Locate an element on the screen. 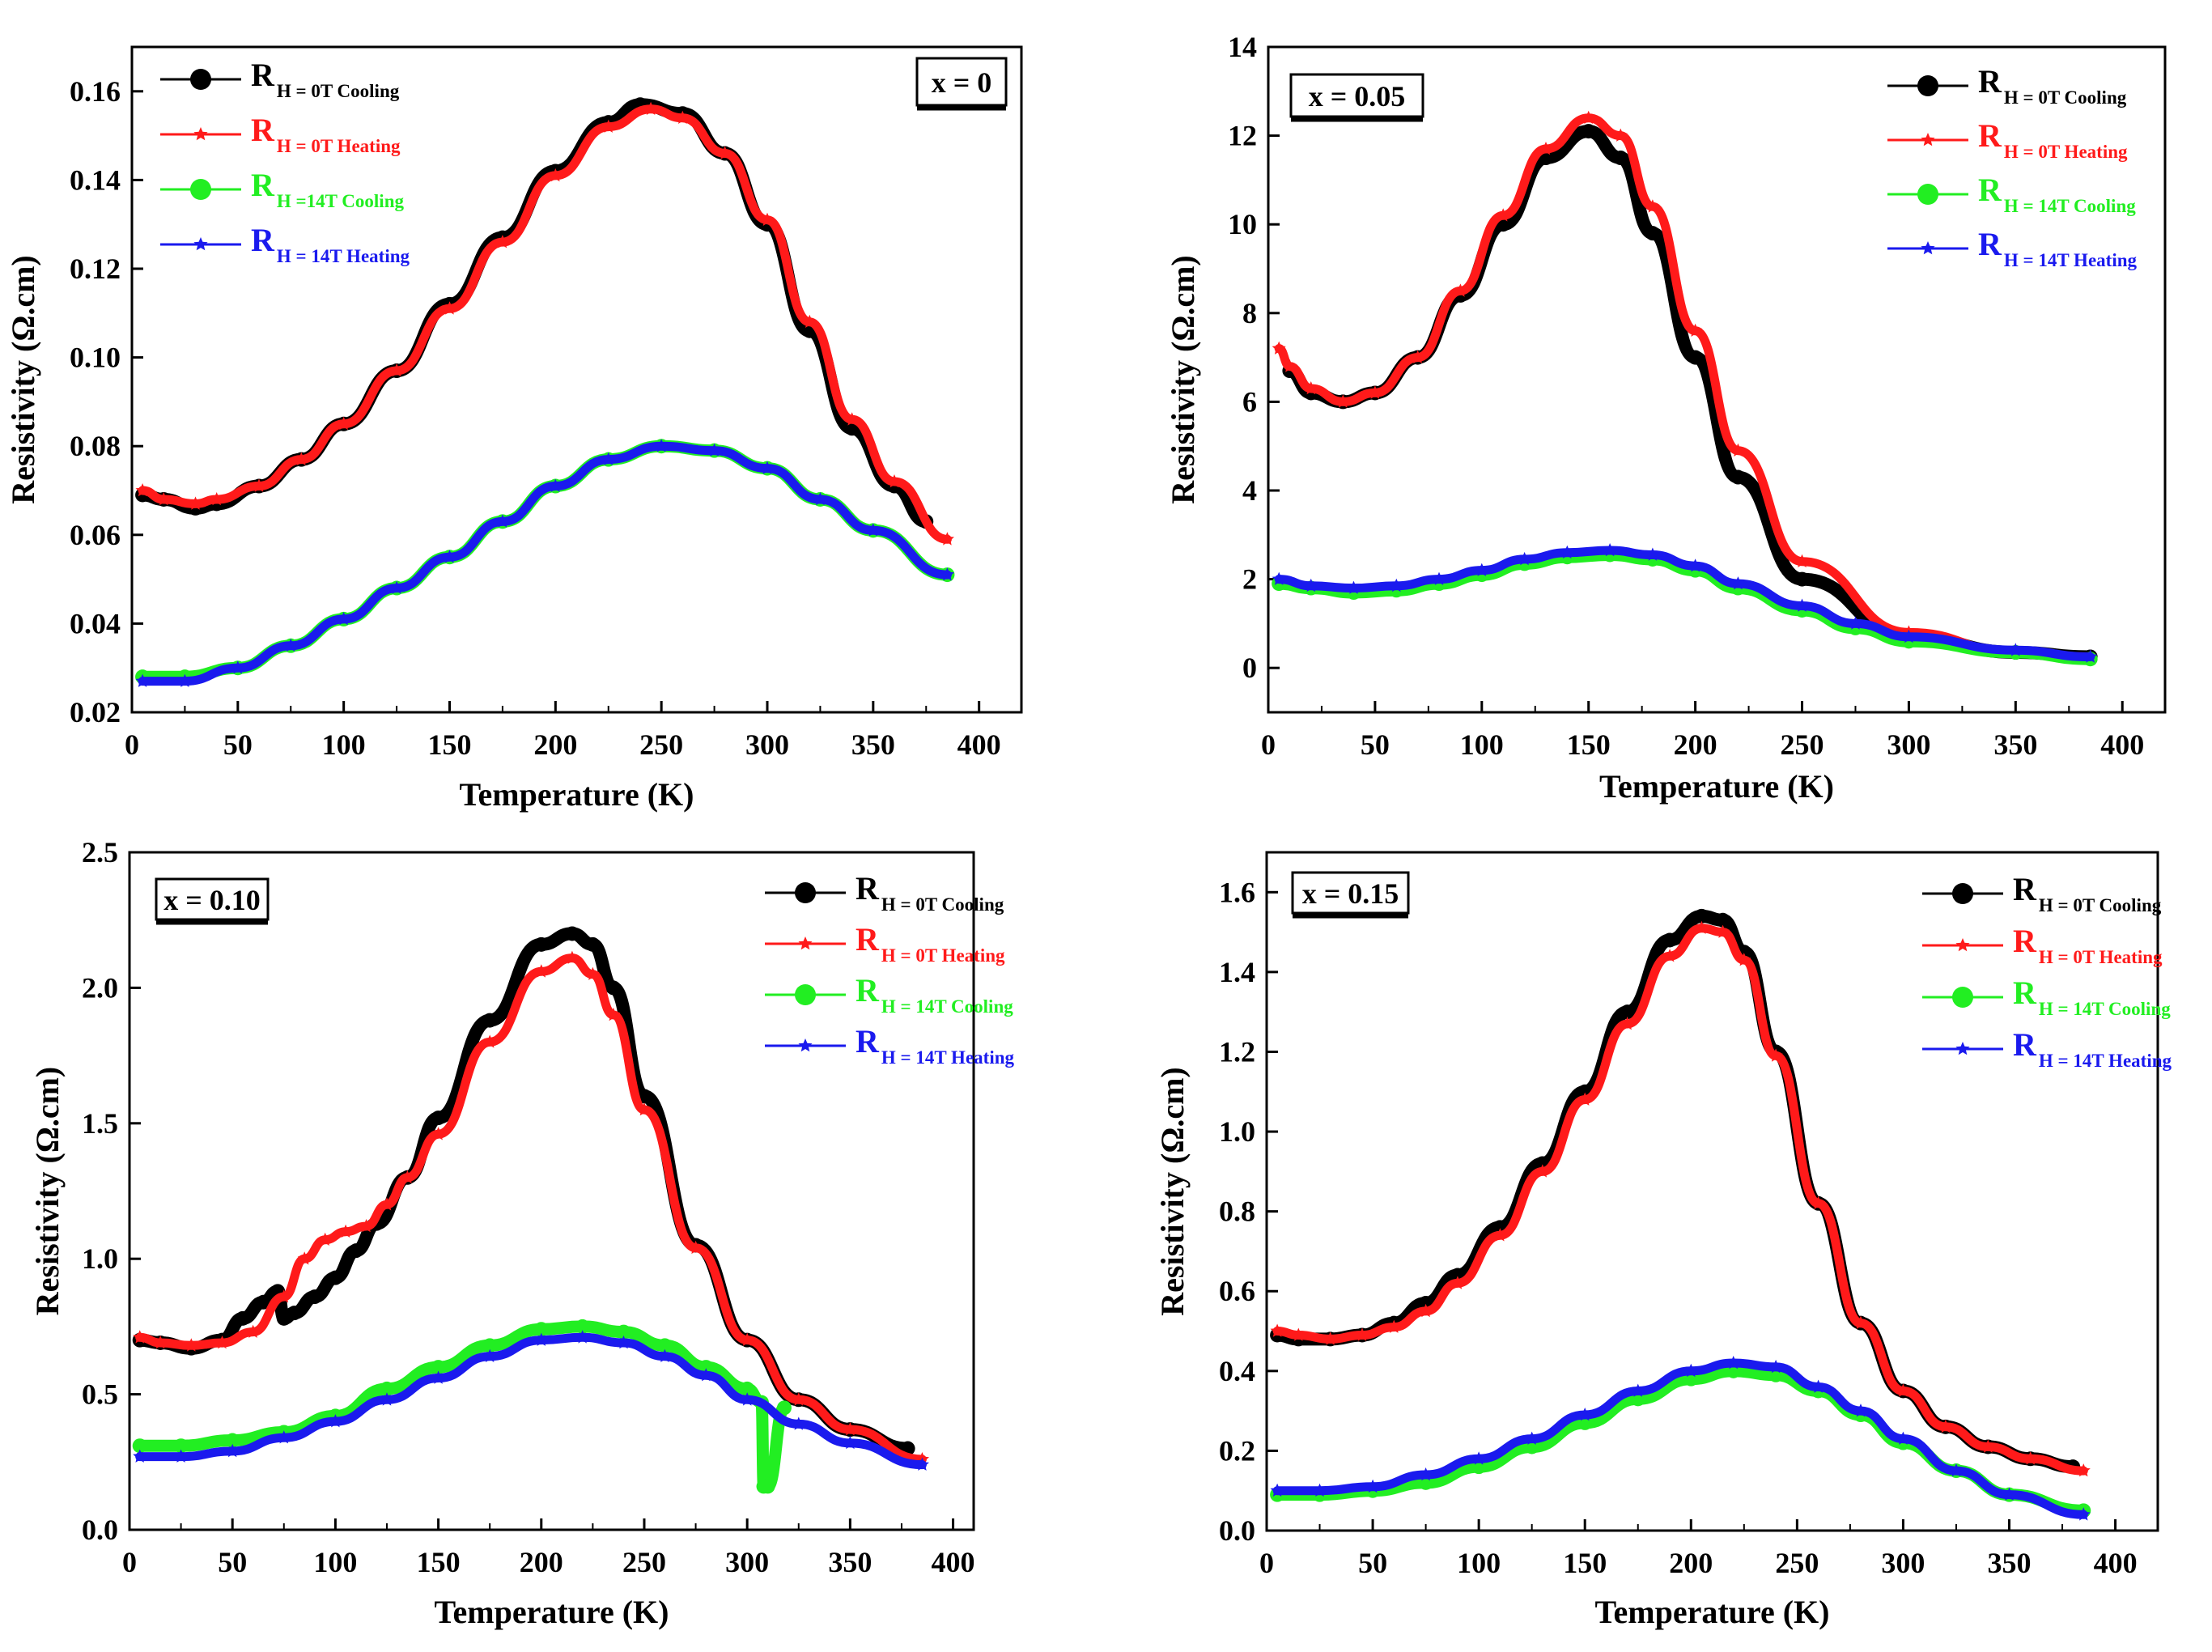 This screenshot has width=2212, height=1652. series-layer is located at coordinates (545, 392).